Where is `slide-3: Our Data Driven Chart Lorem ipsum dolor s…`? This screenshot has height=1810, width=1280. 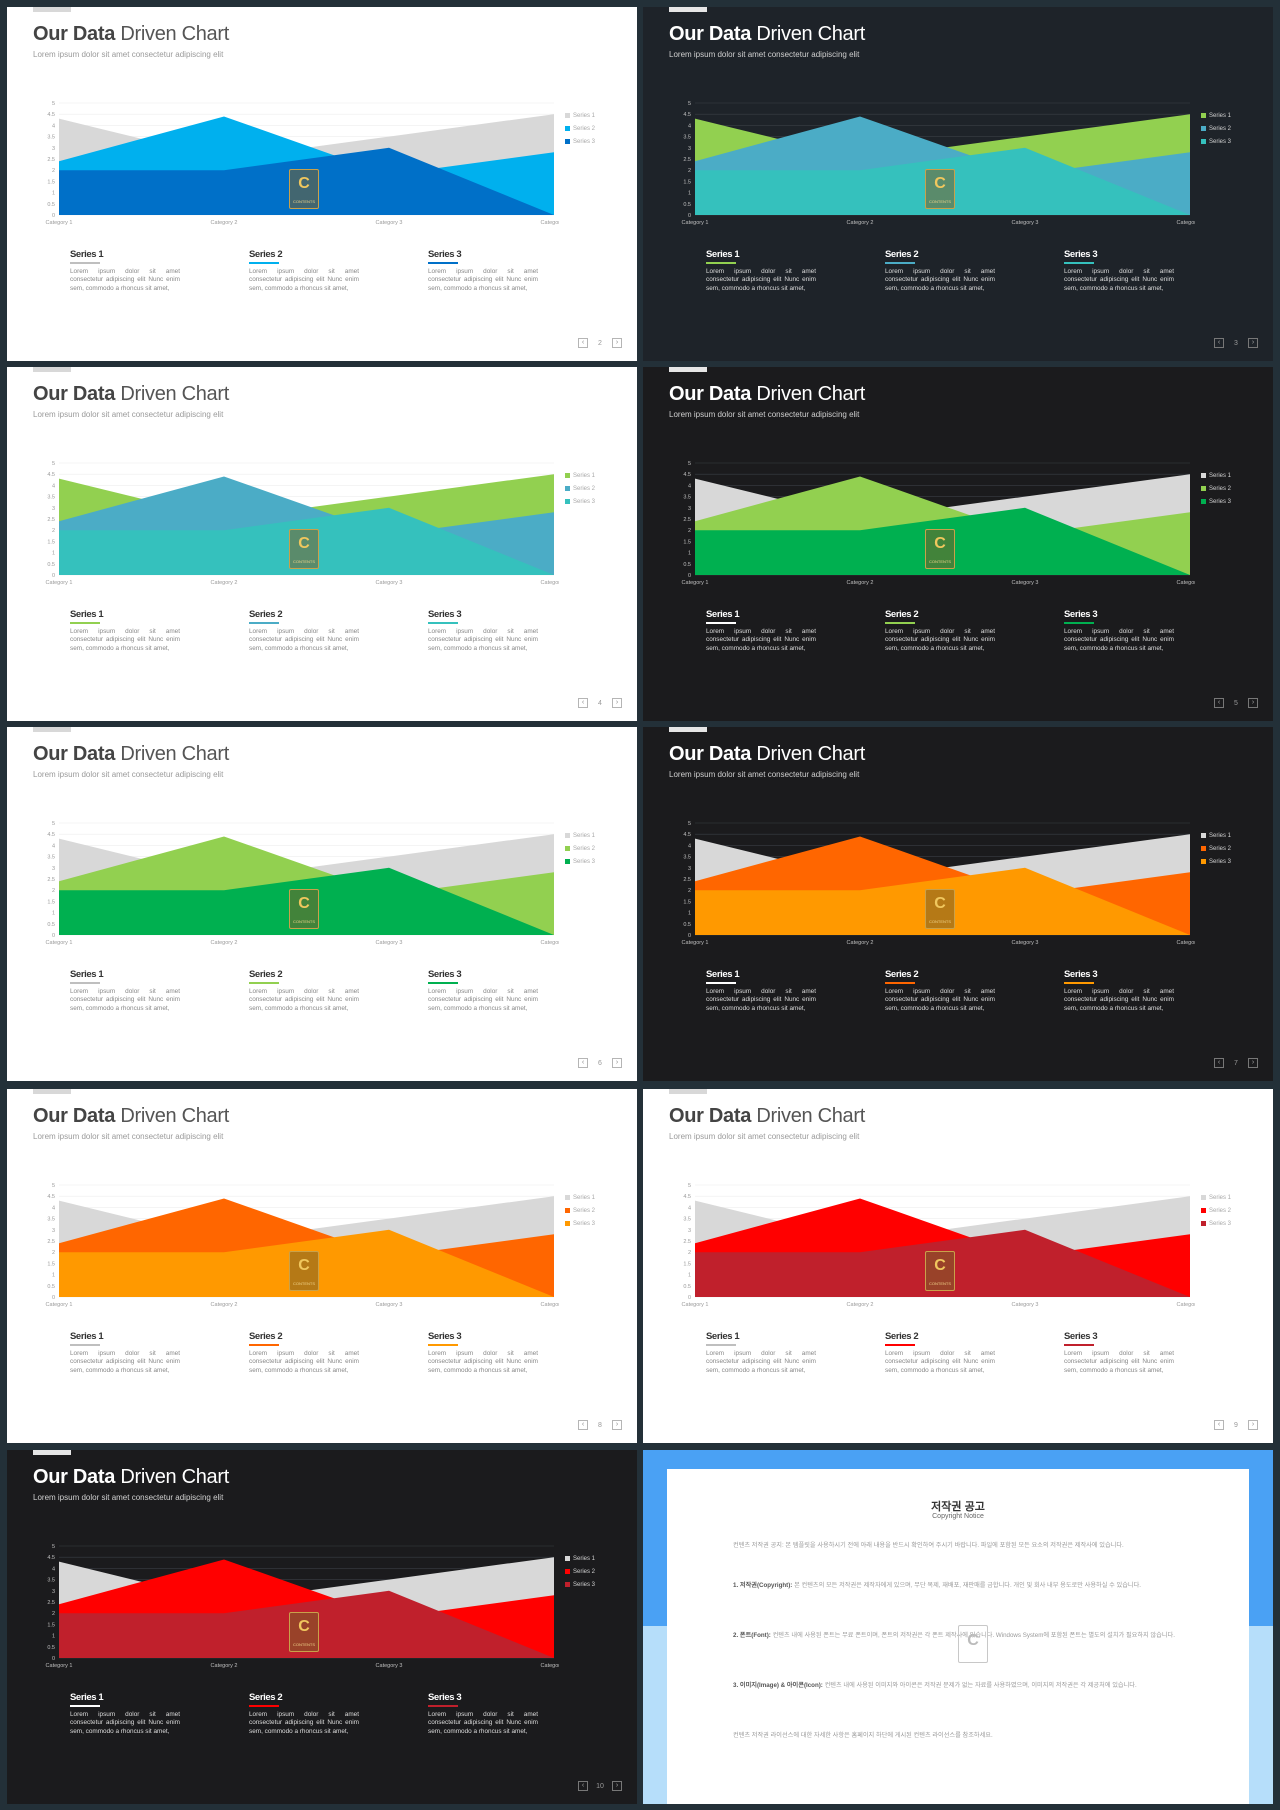 slide-3: Our Data Driven Chart Lorem ipsum dolor s… is located at coordinates (958, 184).